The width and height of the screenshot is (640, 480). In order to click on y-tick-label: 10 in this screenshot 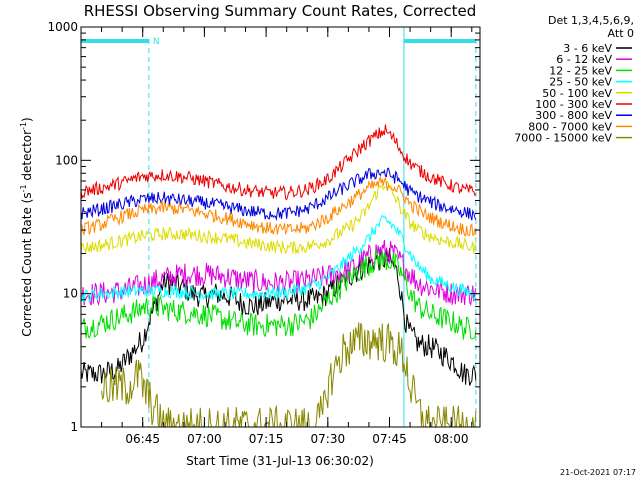, I will do `click(70, 294)`.